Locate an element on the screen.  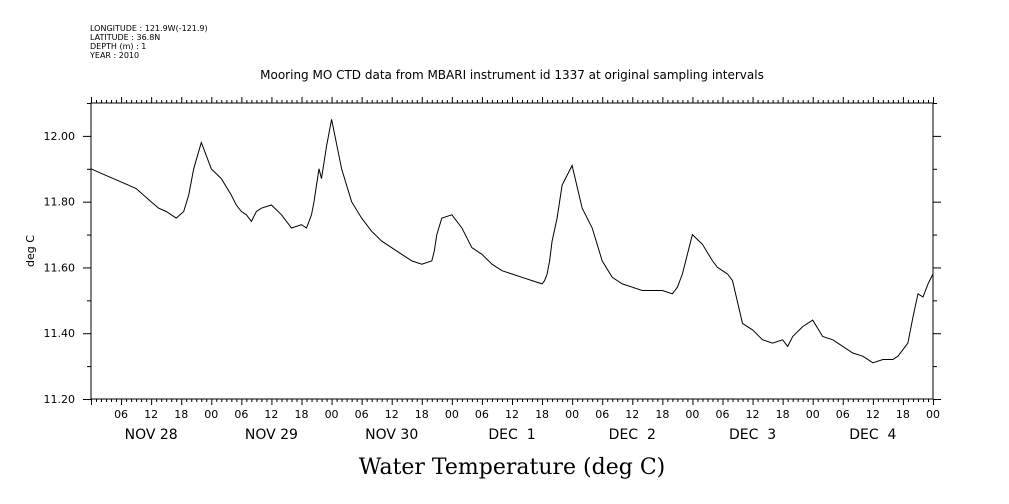
y-tick-label: 12.00 is located at coordinates (60, 136).